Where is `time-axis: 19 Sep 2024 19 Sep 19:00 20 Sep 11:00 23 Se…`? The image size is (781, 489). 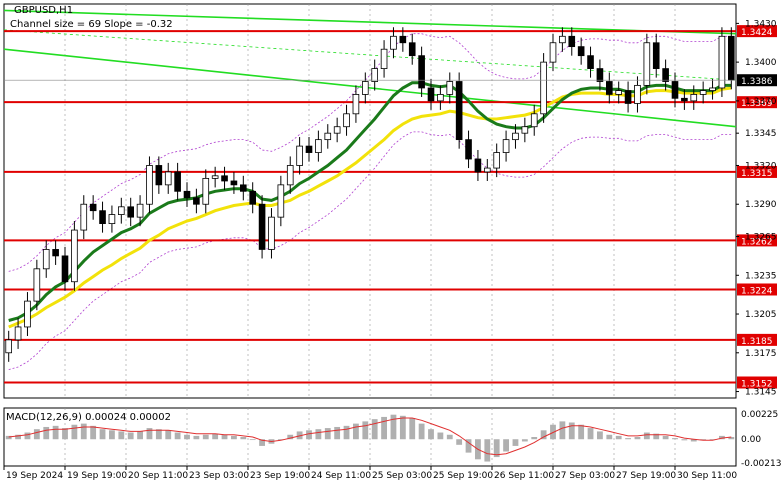 time-axis: 19 Sep 2024 19 Sep 19:00 20 Sep 11:00 23 Se… is located at coordinates (370, 473).